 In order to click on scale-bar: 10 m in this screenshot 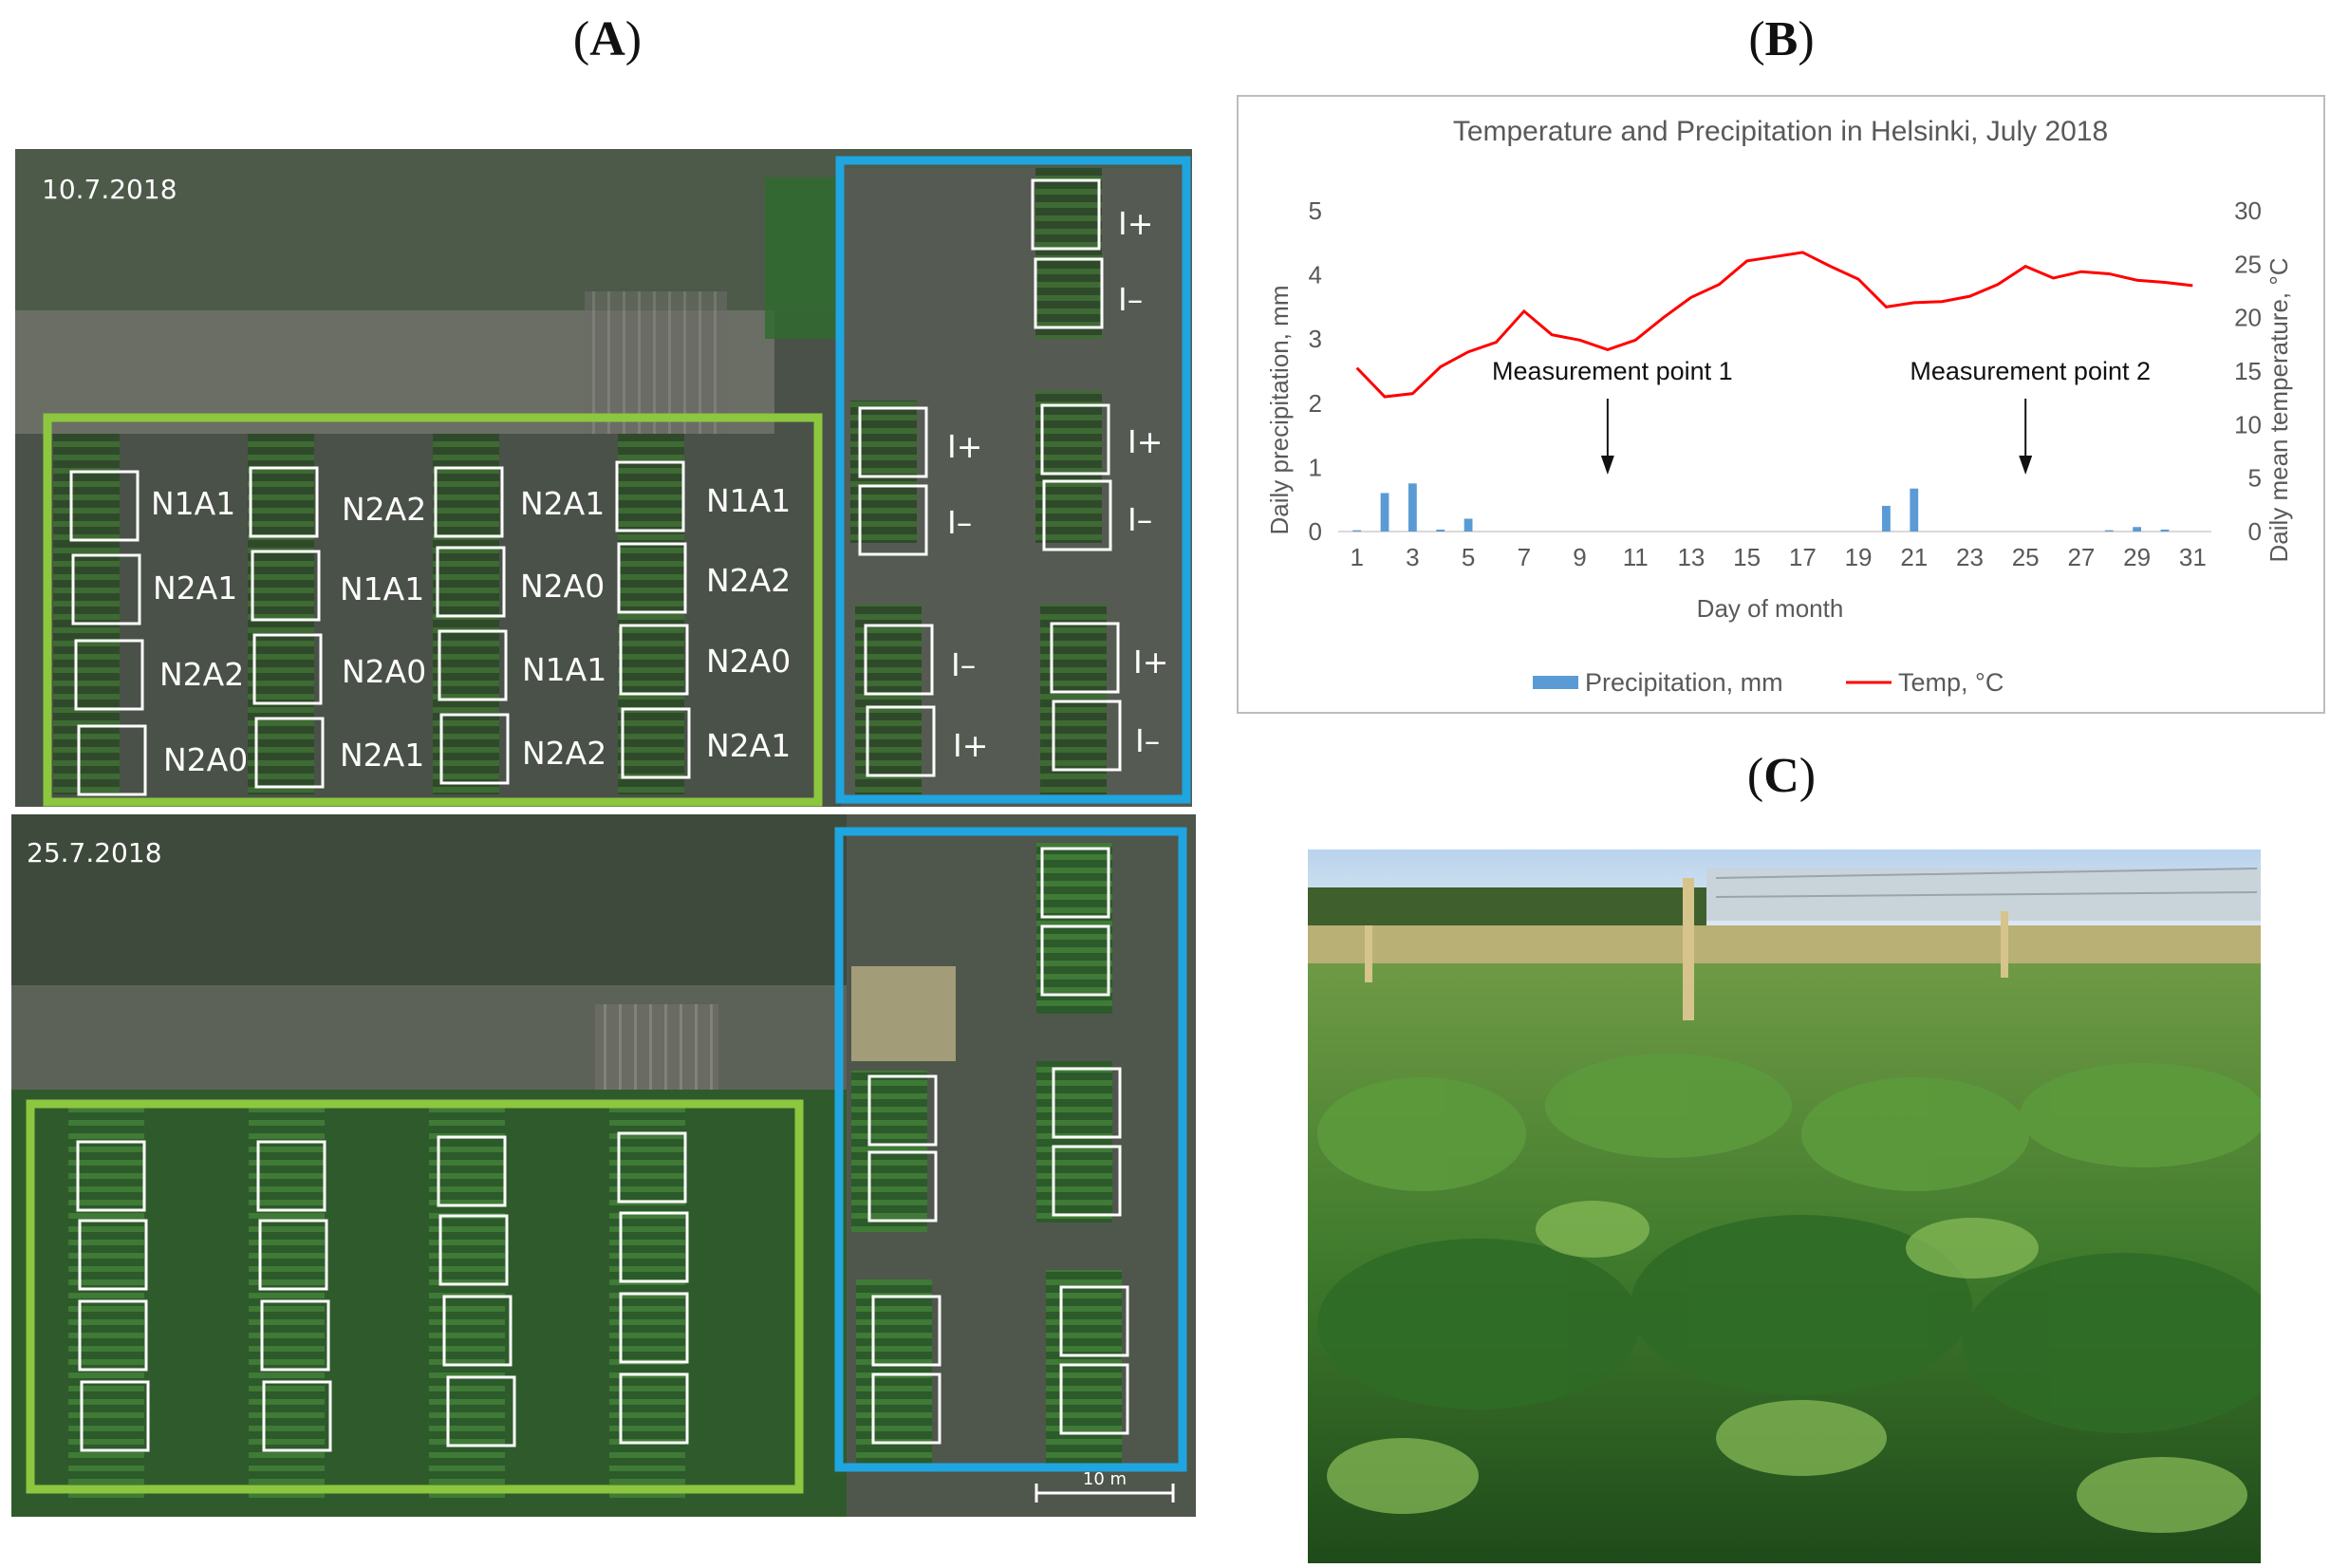, I will do `click(1105, 1486)`.